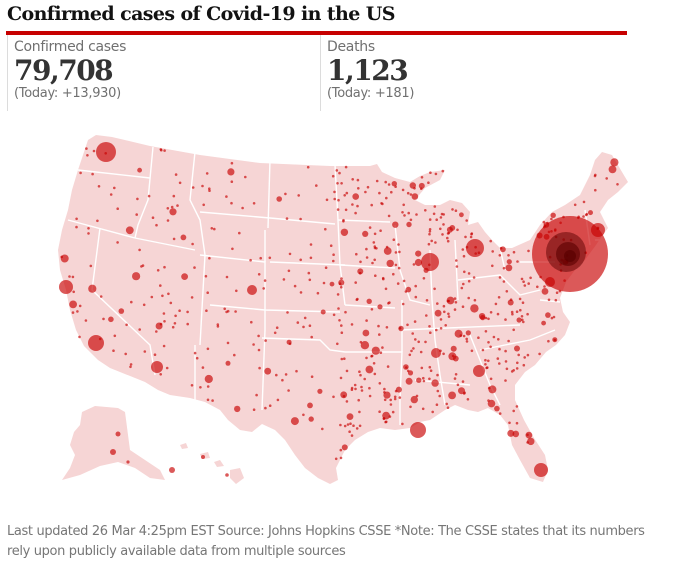  Describe the element at coordinates (570, 256) in the screenshot. I see `hotspot-core-nyc` at that location.